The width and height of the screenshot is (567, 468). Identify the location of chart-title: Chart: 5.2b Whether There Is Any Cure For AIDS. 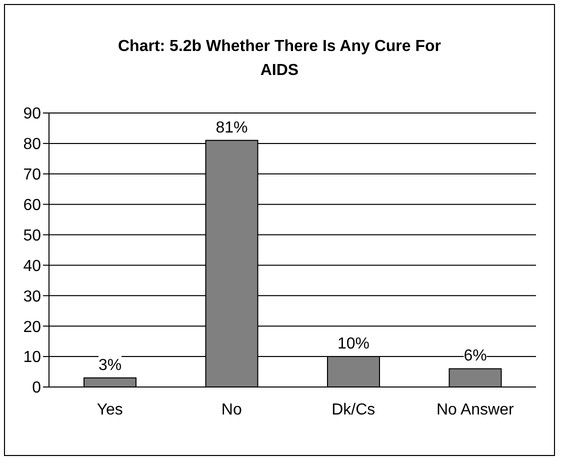
(279, 59).